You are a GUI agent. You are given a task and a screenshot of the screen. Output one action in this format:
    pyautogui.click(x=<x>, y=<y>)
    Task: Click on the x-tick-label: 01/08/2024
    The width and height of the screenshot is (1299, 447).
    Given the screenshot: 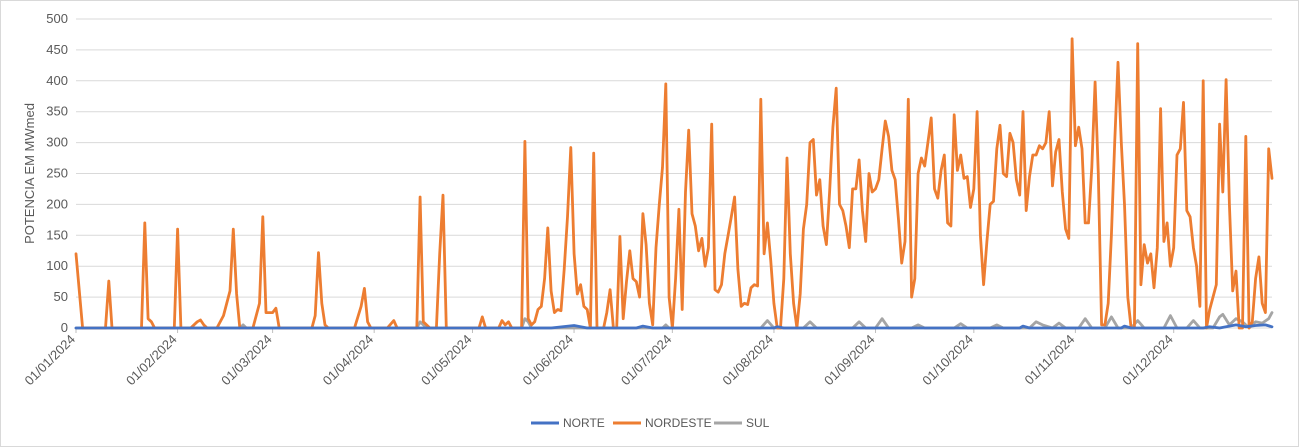 What is the action you would take?
    pyautogui.click(x=747, y=360)
    